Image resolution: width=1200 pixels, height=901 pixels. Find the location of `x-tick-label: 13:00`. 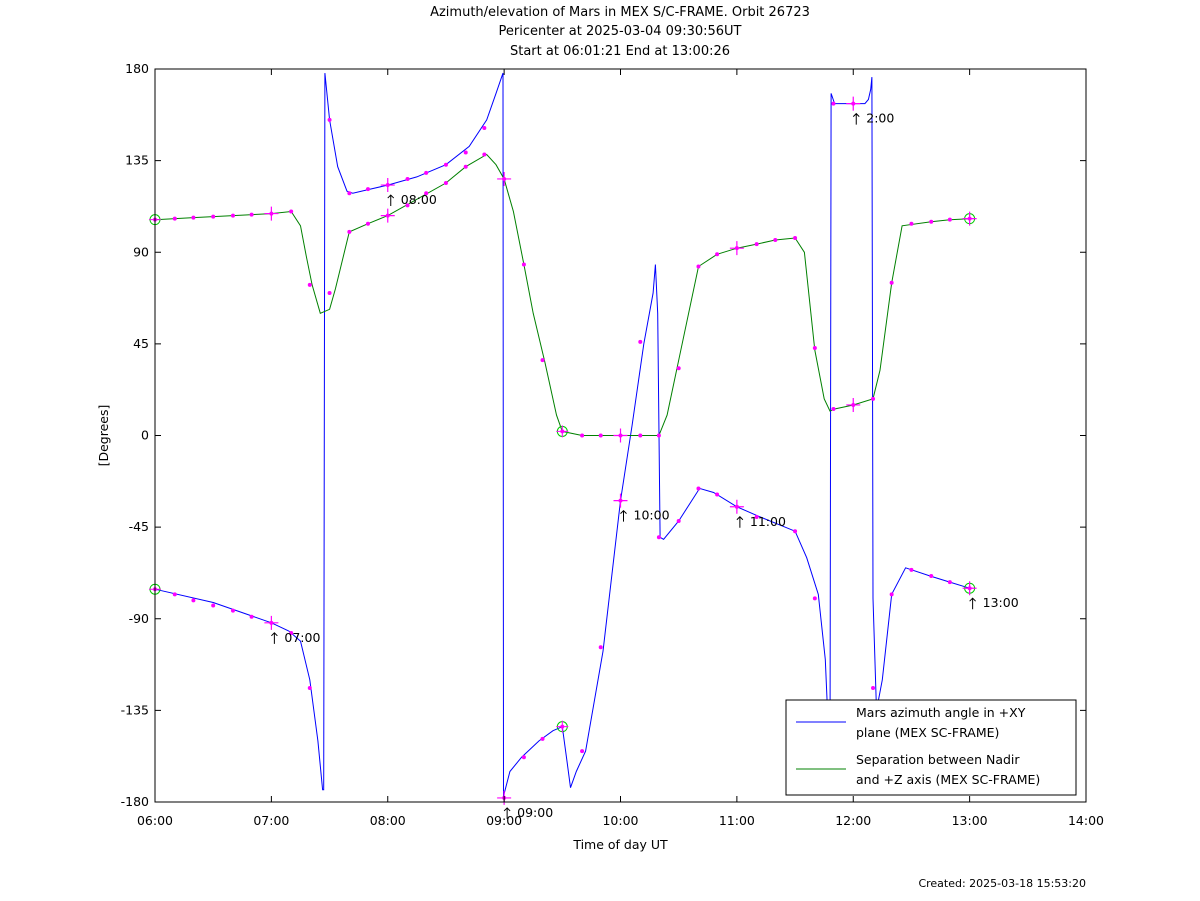

x-tick-label: 13:00 is located at coordinates (970, 820).